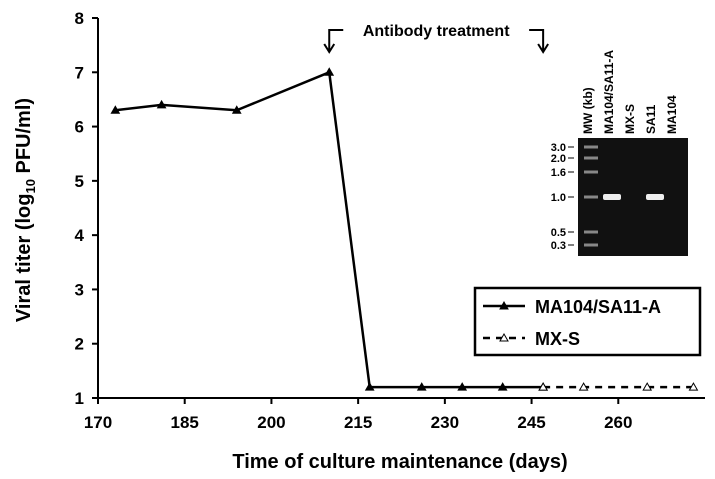 This screenshot has height=479, width=715. What do you see at coordinates (98, 422) in the screenshot?
I see `x-tick-label: 170` at bounding box center [98, 422].